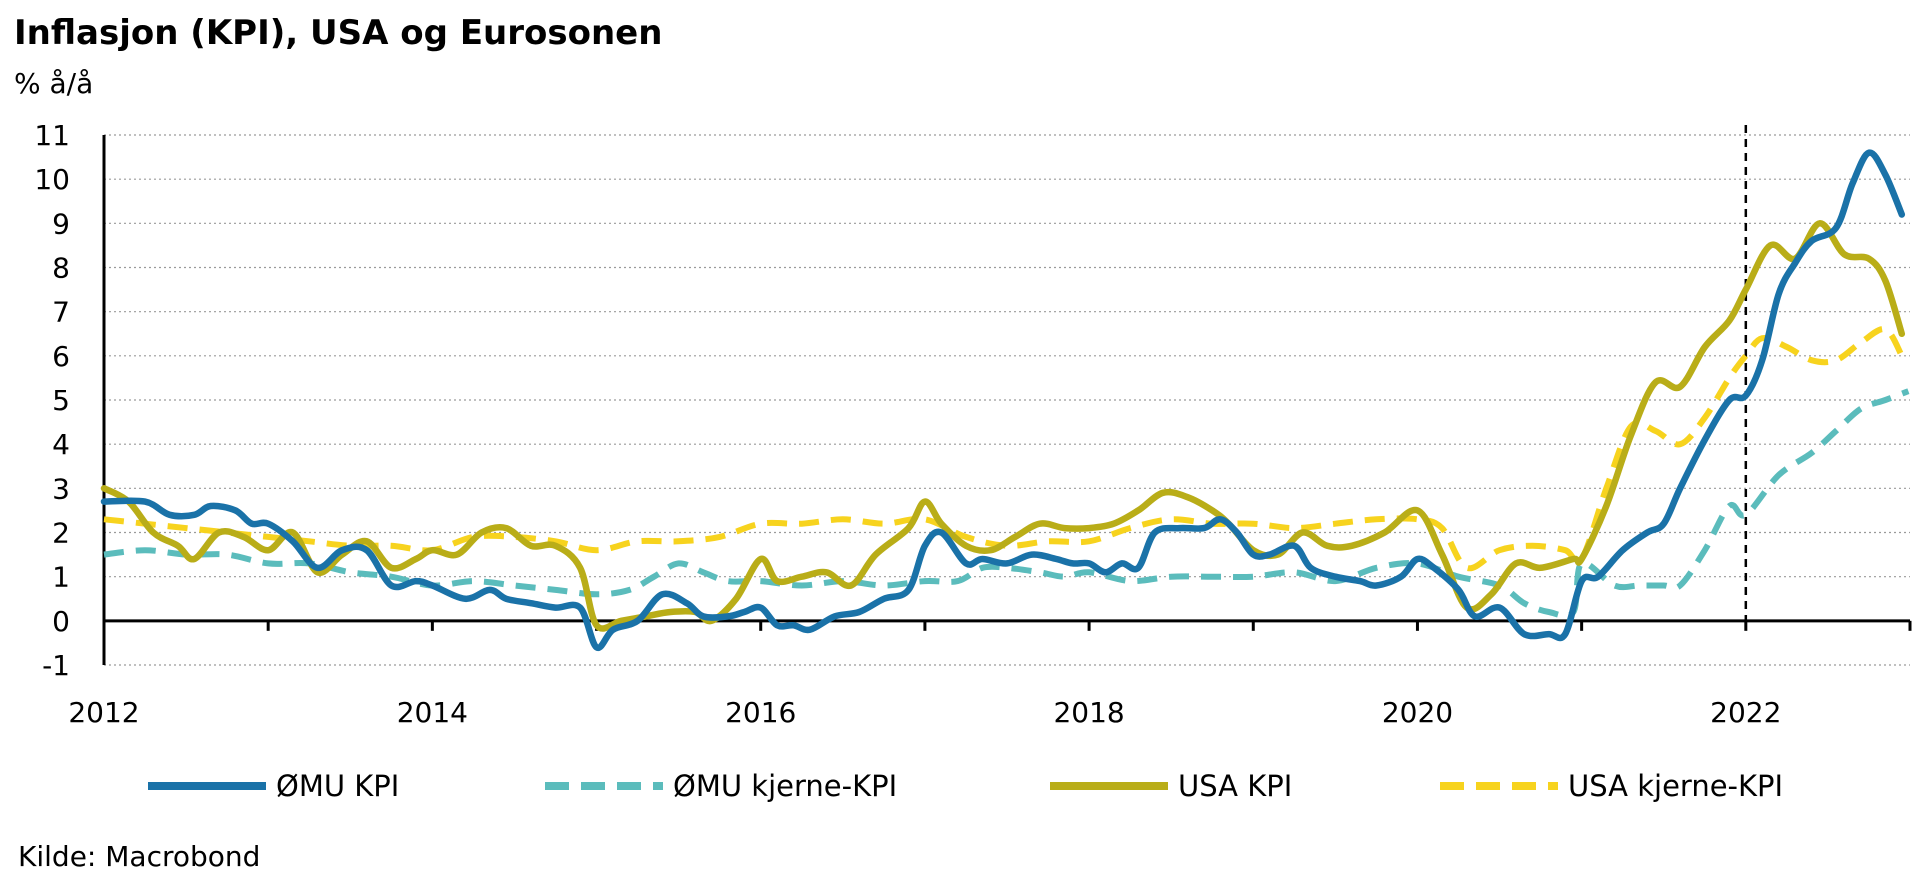  I want to click on y-tick-label: 9, so click(61, 223).